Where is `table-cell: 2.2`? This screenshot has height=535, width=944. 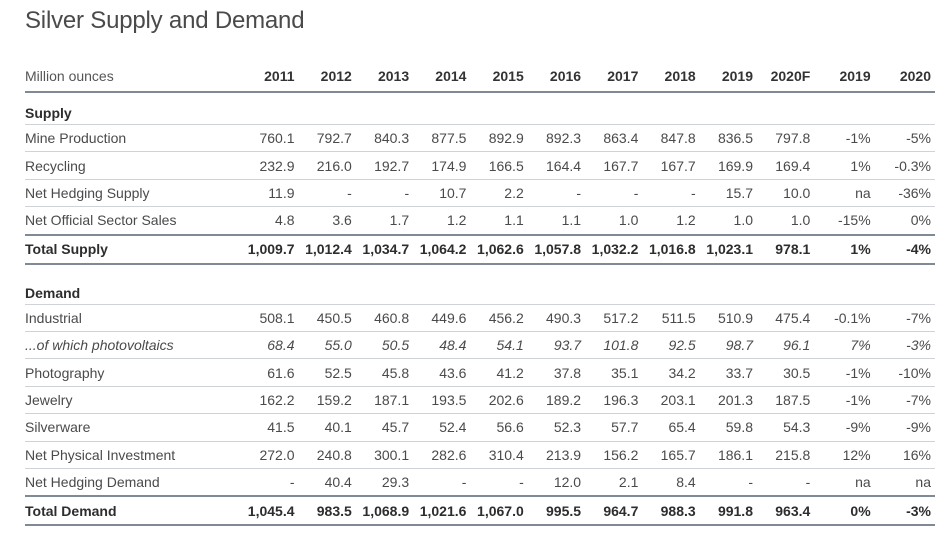
table-cell: 2.2 is located at coordinates (499, 193).